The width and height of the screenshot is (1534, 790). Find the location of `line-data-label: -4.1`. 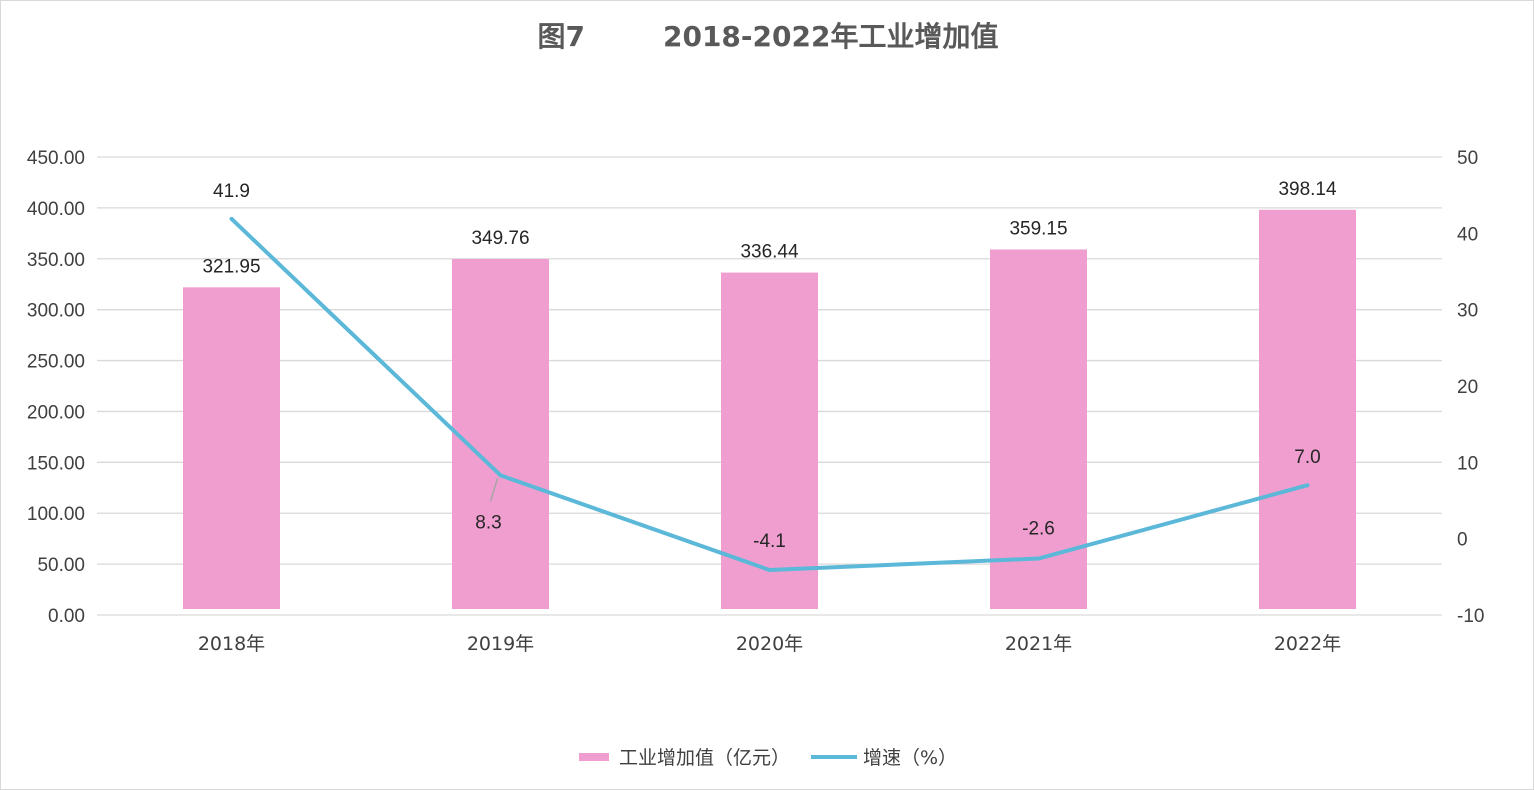

line-data-label: -4.1 is located at coordinates (769, 541).